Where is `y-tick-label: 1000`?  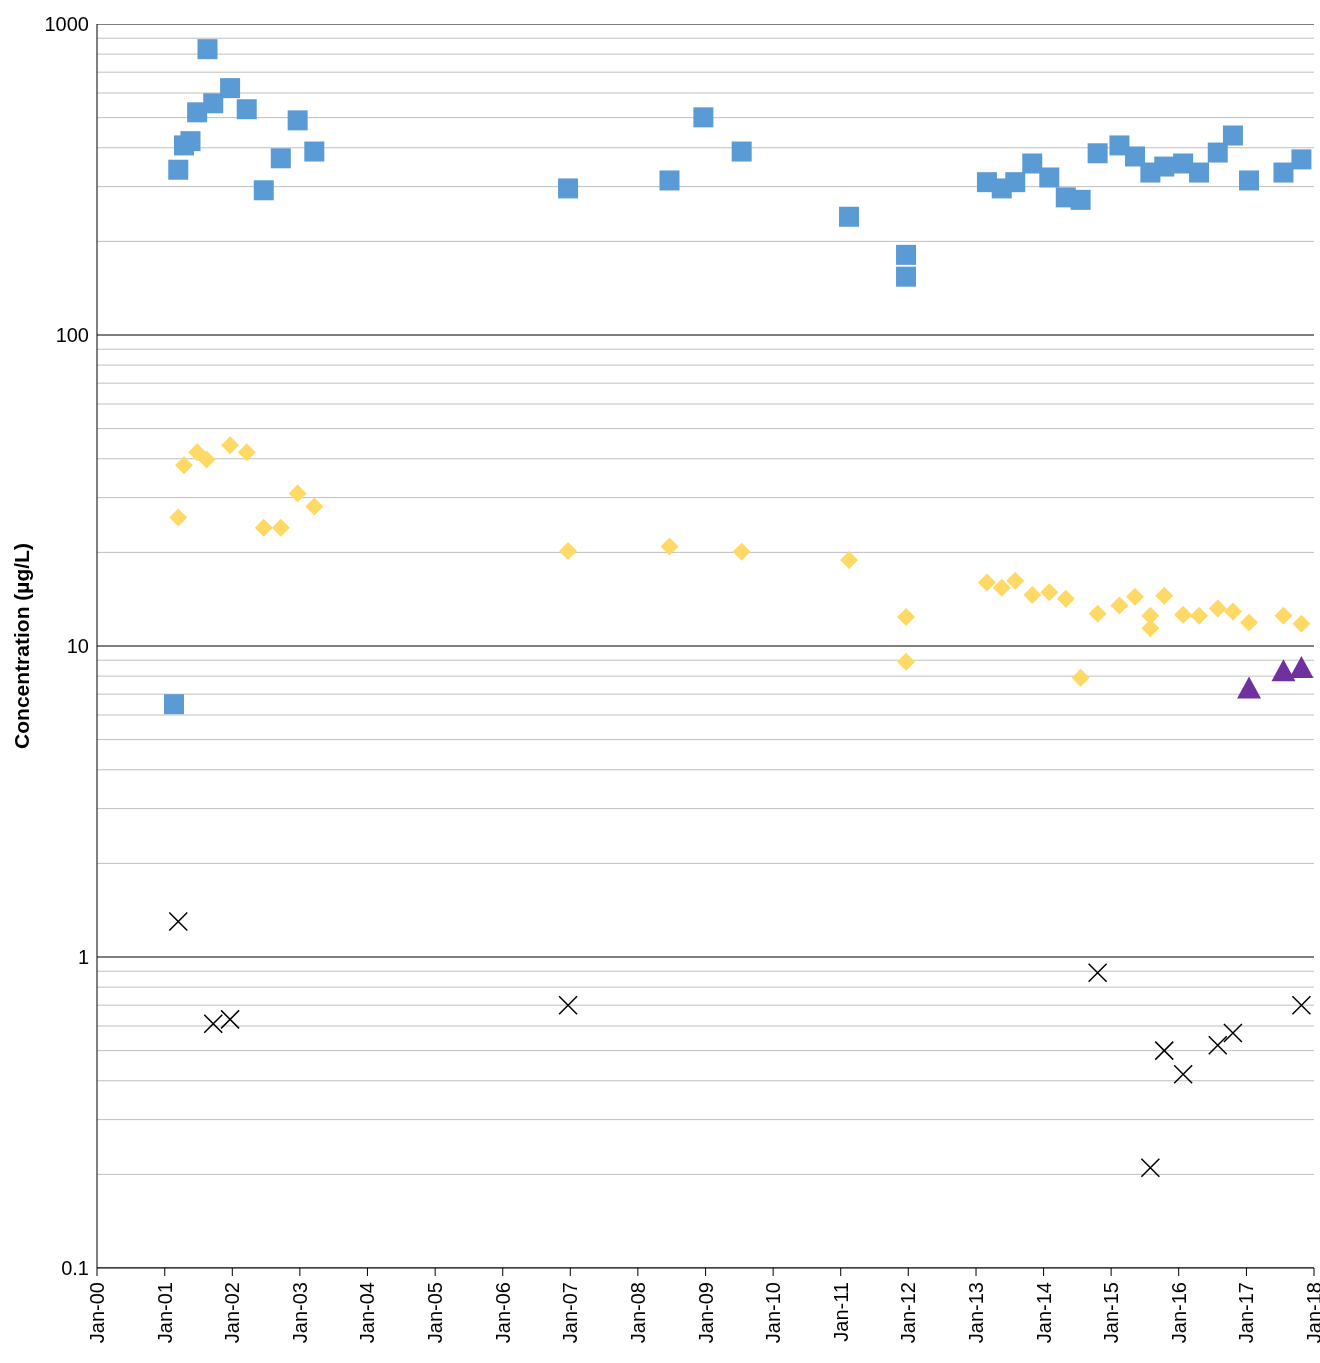
y-tick-label: 1000 is located at coordinates (66, 24).